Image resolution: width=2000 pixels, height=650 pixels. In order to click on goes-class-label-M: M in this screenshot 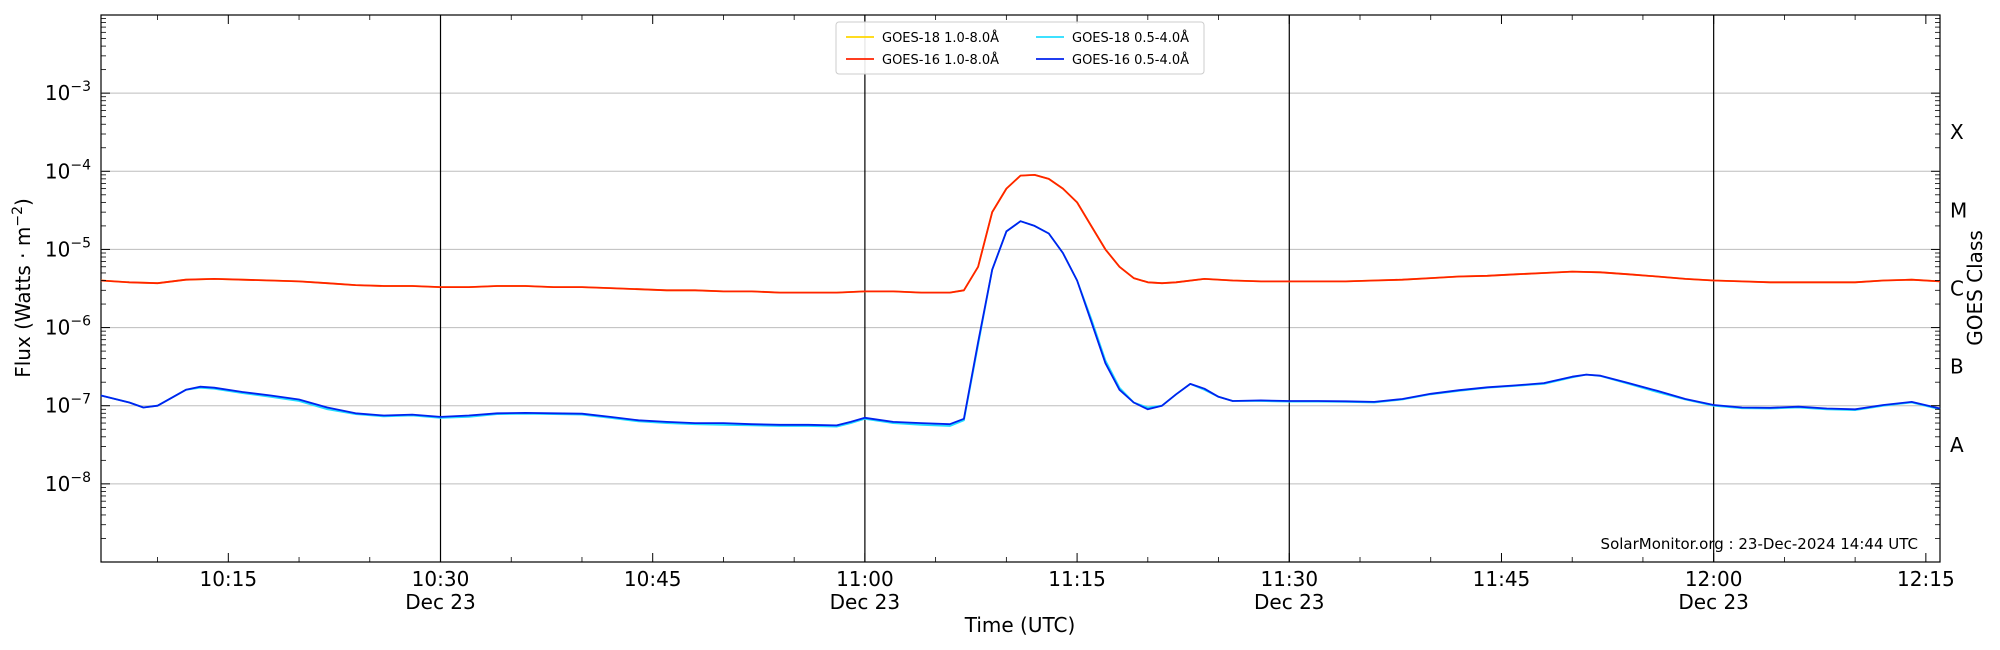, I will do `click(1958, 210)`.